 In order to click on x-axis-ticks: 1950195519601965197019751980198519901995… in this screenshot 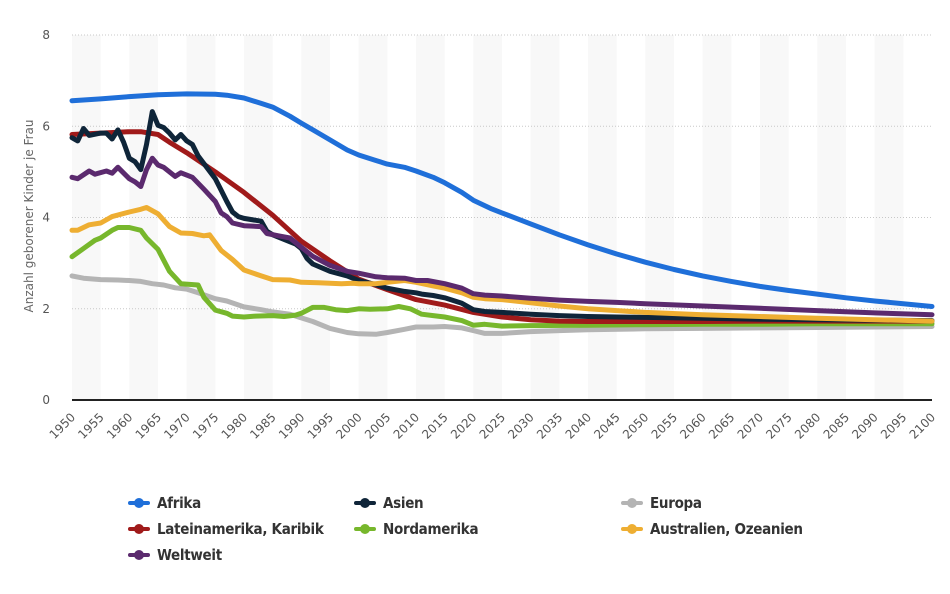, I will do `click(492, 425)`.